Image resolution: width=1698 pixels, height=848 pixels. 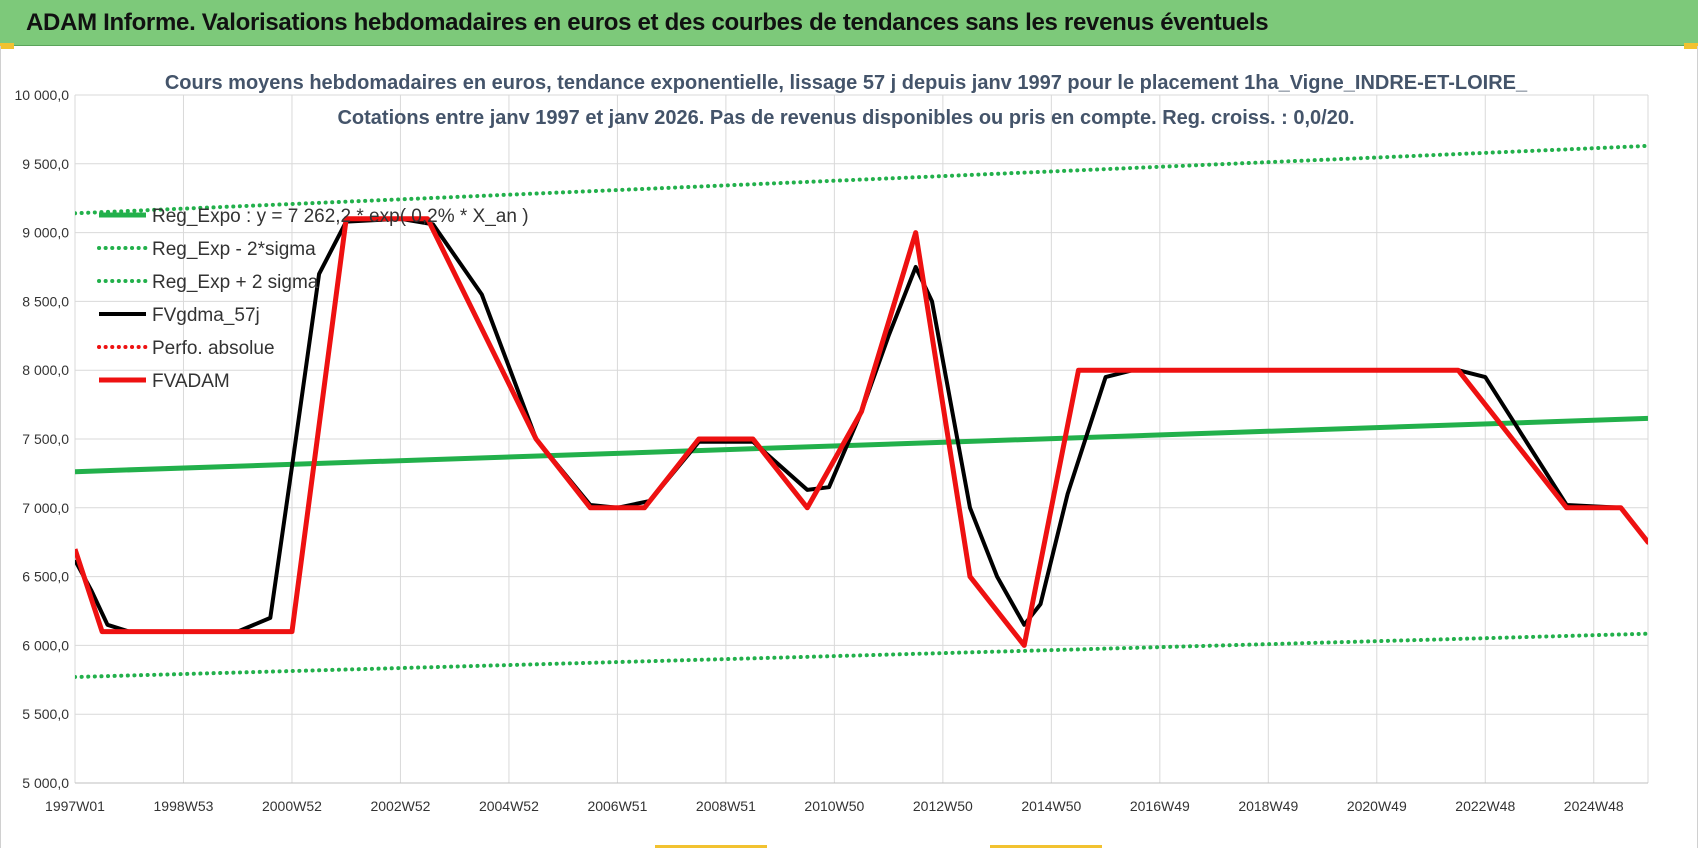 What do you see at coordinates (45, 233) in the screenshot?
I see `y-tick-label: 9 000,0` at bounding box center [45, 233].